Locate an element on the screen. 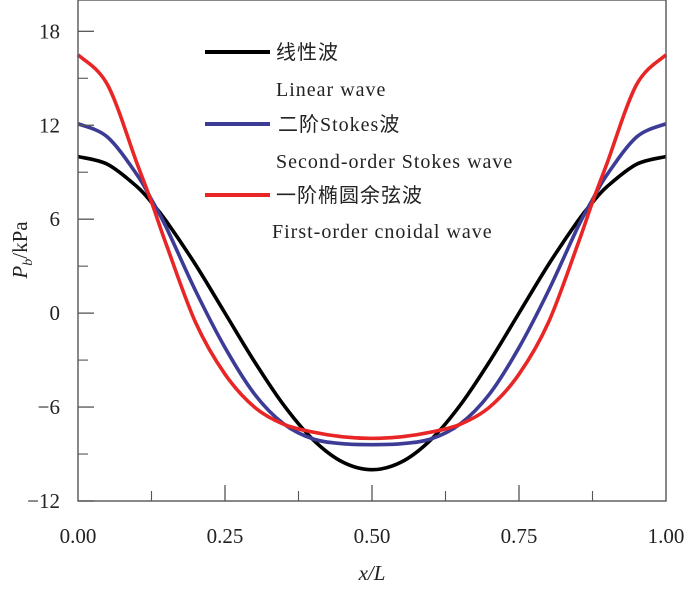  x-tick-label: 0.25 is located at coordinates (225, 536).